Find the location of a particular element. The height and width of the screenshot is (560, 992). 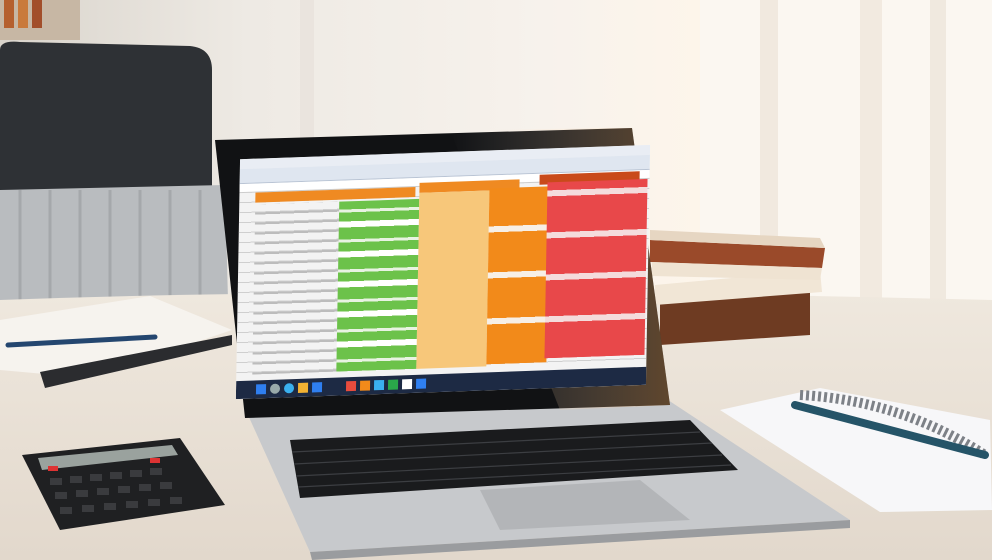

row-labels is located at coordinates (296, 288).